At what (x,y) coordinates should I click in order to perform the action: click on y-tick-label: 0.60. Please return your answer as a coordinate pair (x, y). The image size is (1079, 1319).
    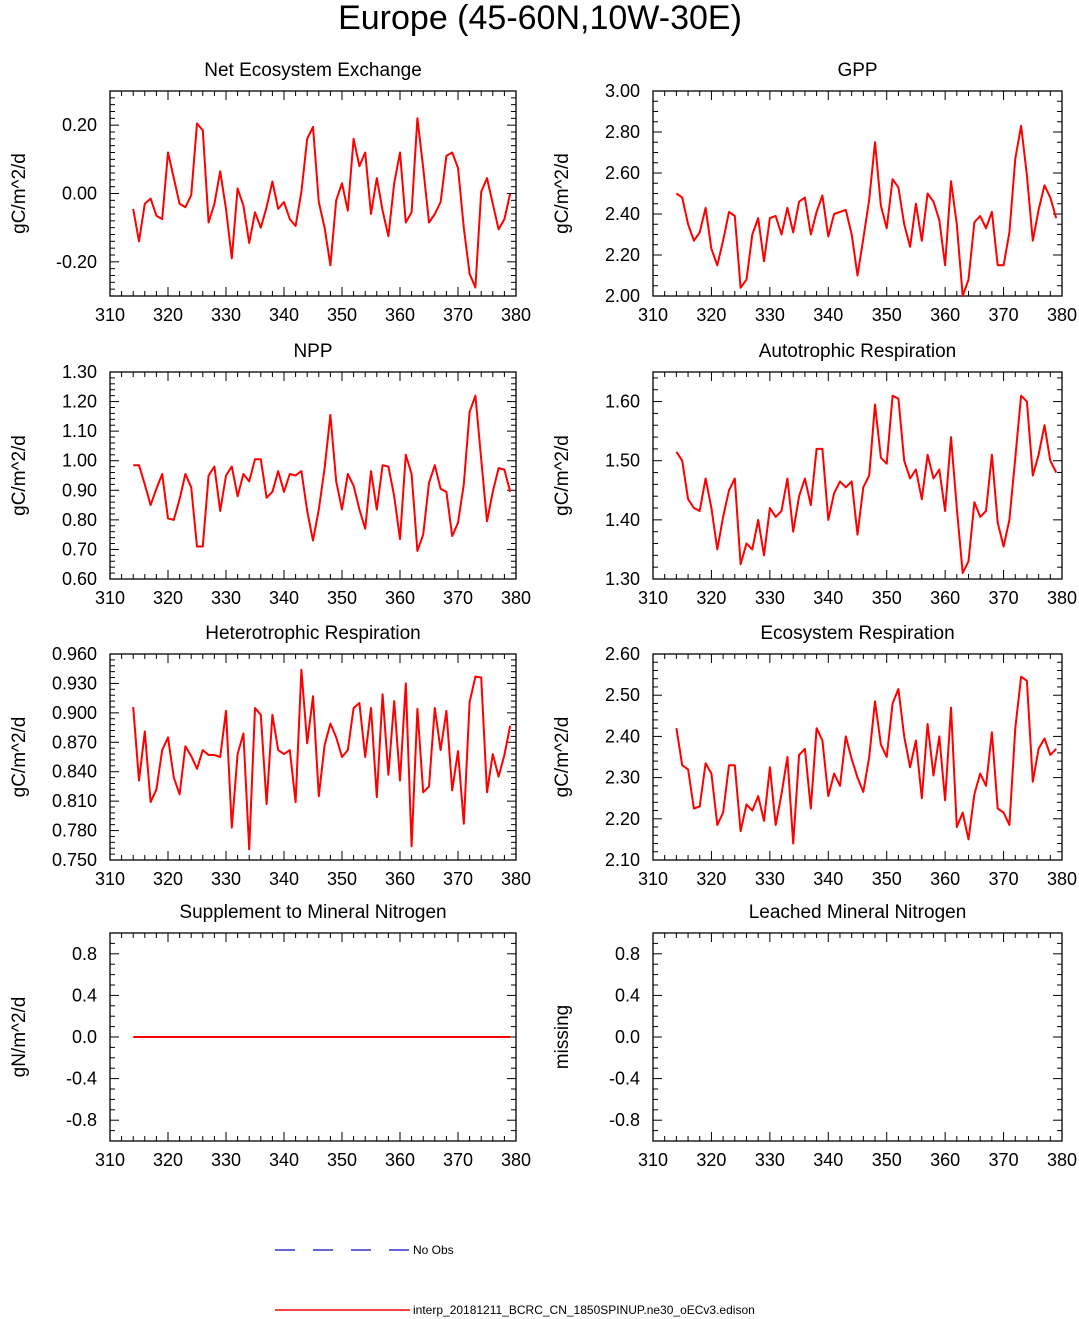
    Looking at the image, I should click on (79, 579).